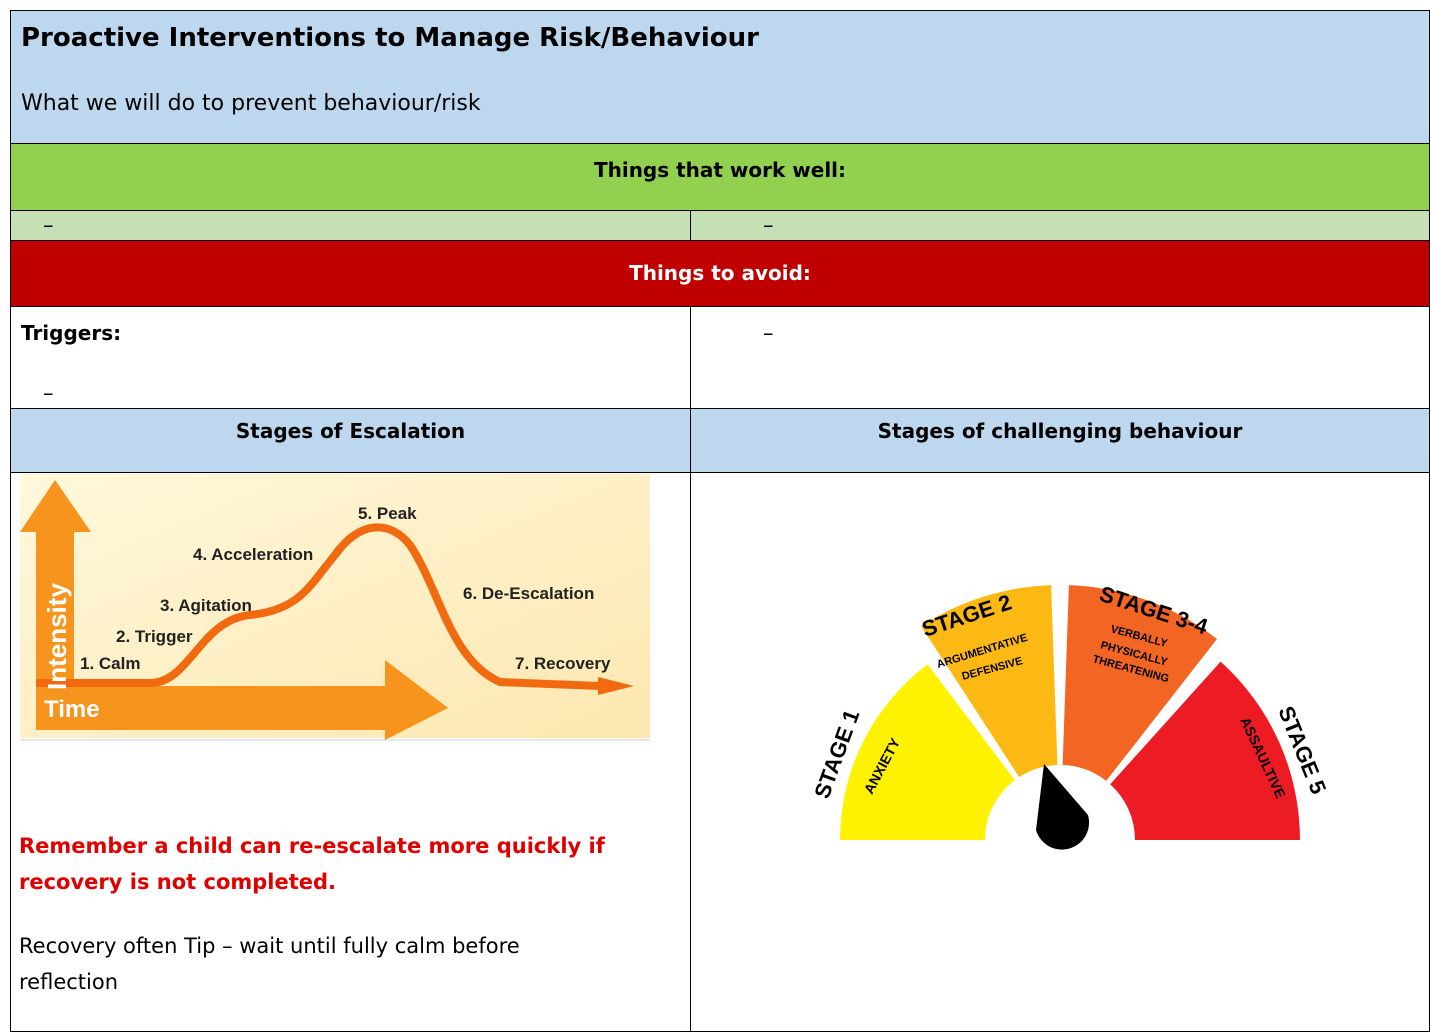  I want to click on work-well-header: Things that work well:, so click(720, 177).